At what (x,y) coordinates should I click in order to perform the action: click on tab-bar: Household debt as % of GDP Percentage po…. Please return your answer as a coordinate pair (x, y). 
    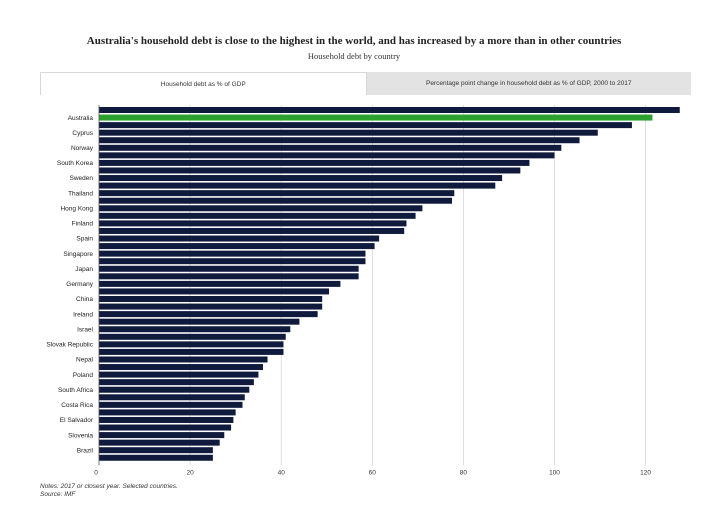
    Looking at the image, I should click on (365, 83).